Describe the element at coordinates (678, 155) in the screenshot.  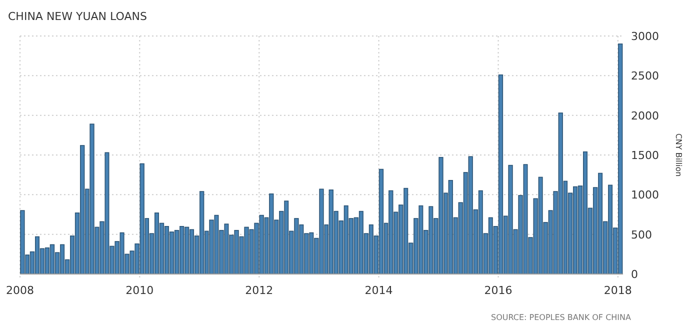
I see `y-axis-title: CNY Billion` at that location.